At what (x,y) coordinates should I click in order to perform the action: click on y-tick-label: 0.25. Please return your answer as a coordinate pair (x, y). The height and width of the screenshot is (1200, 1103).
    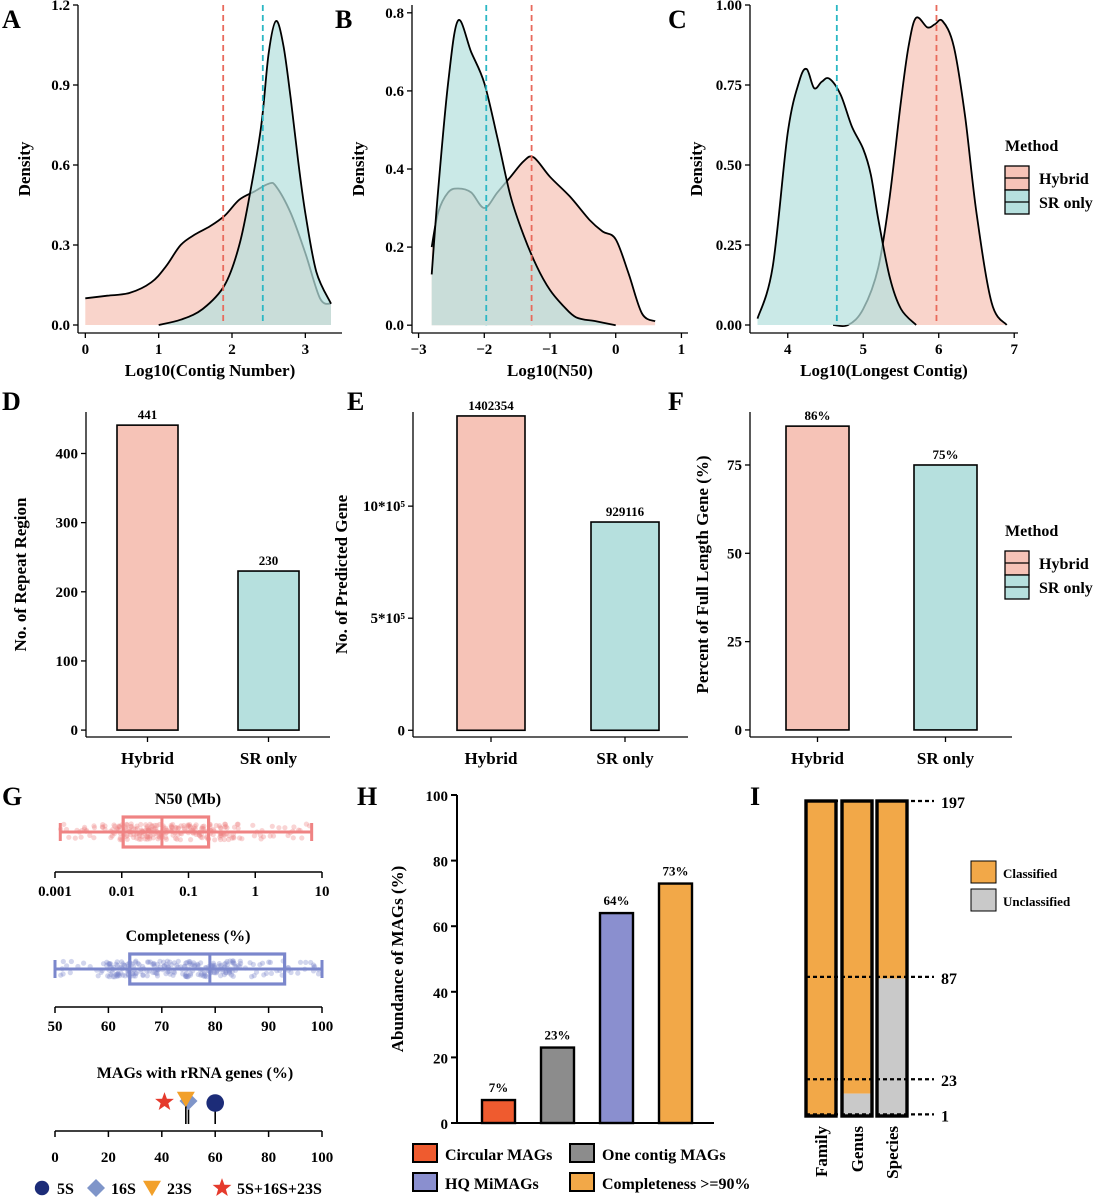
    Looking at the image, I should click on (729, 246).